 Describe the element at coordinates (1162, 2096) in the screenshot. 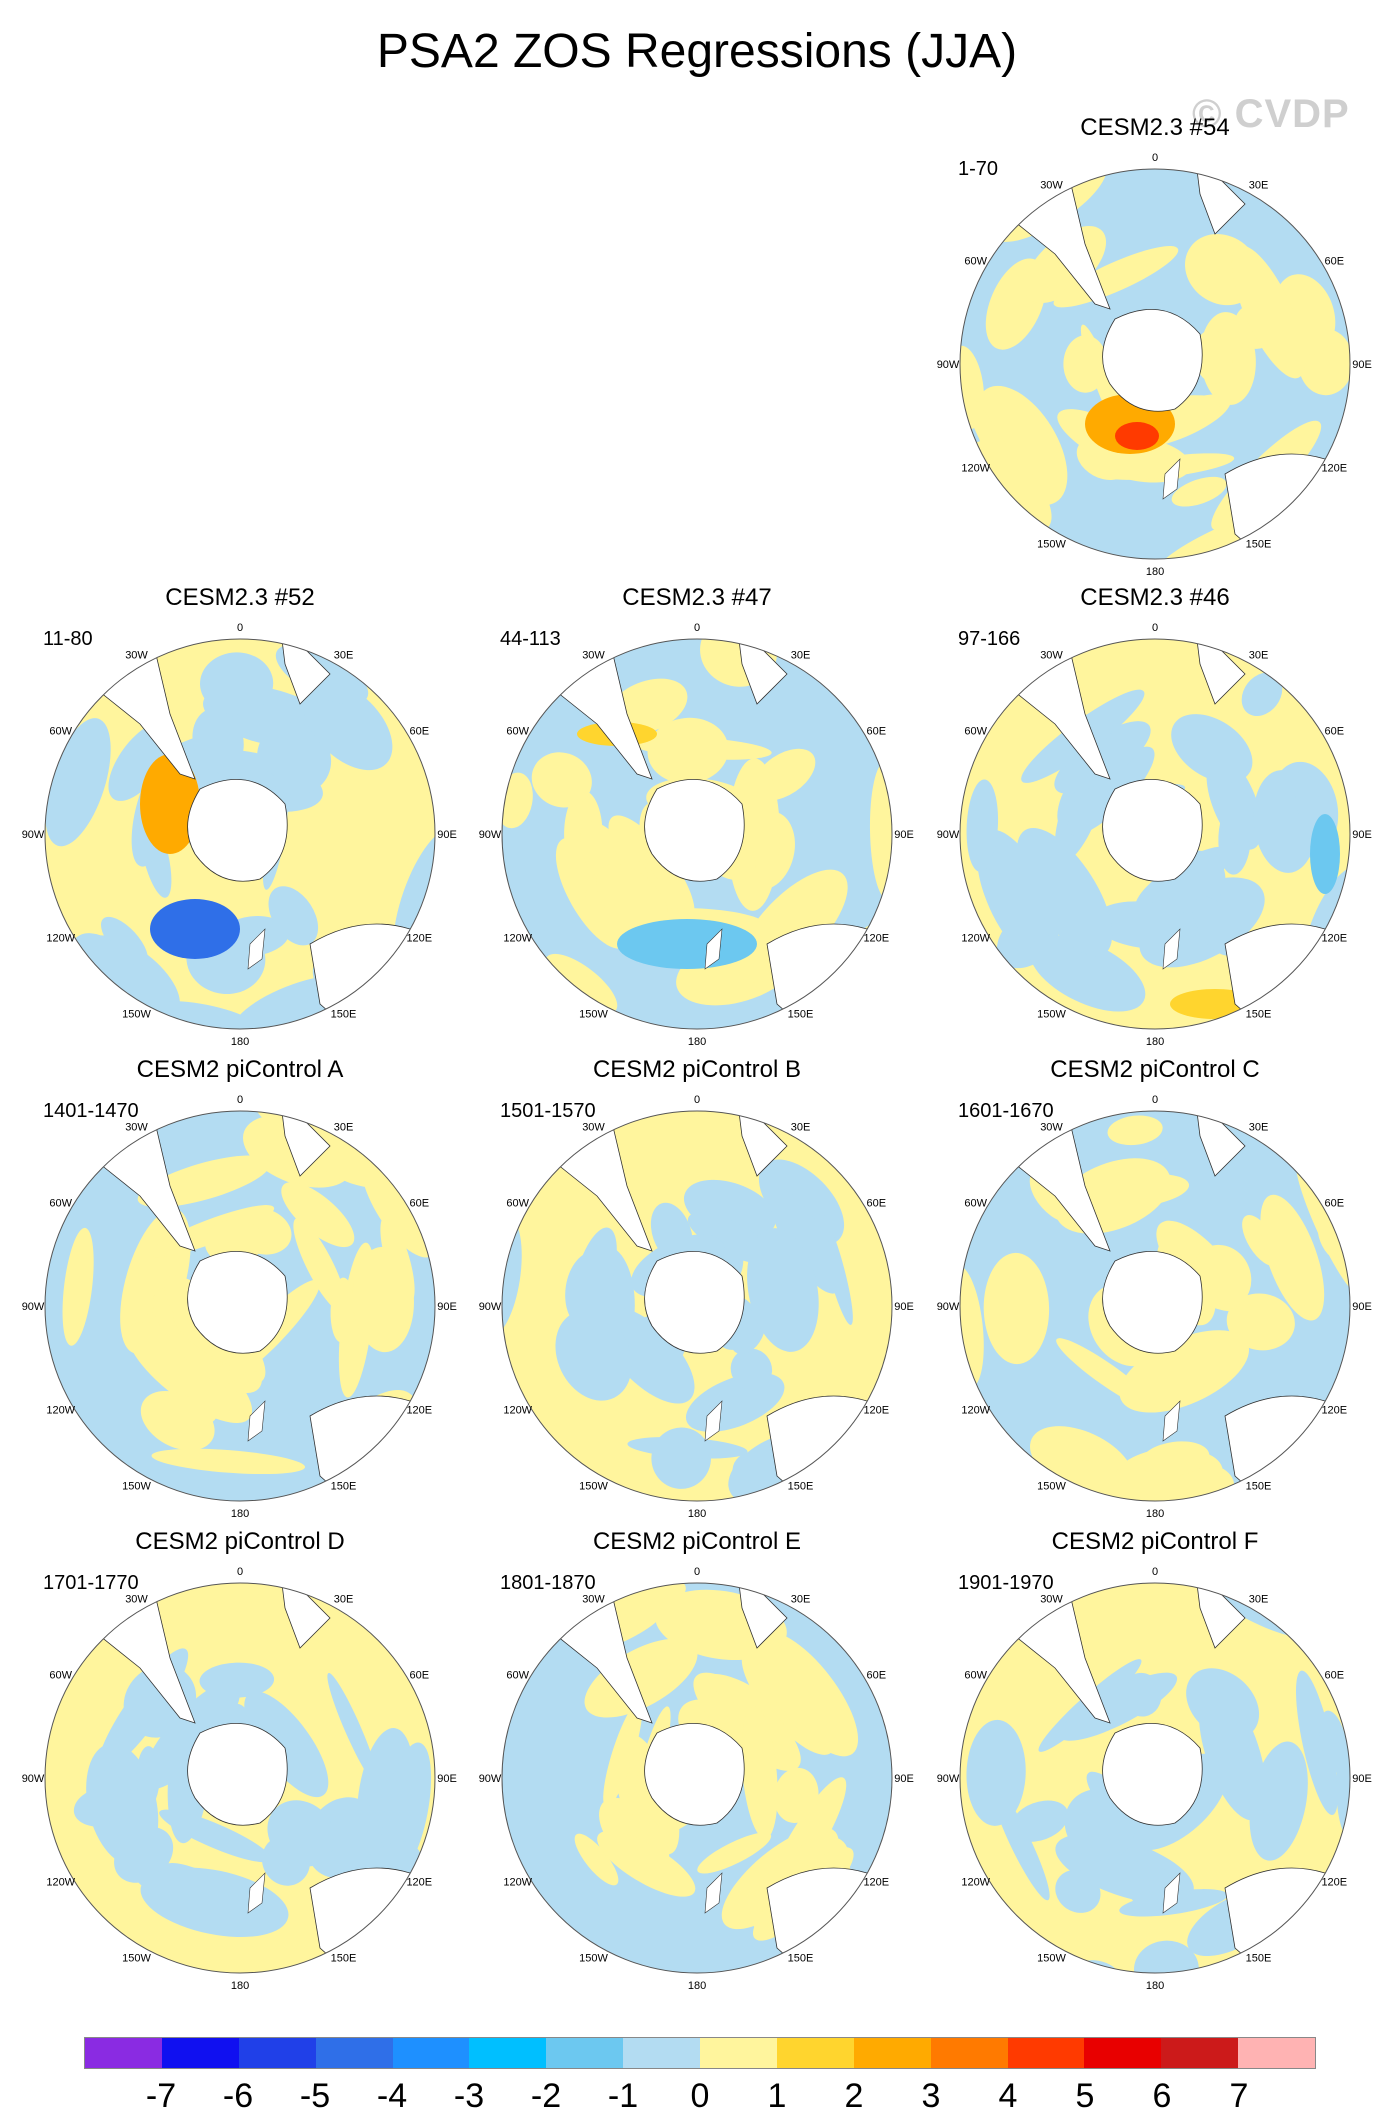

I see `colorbar-tick-label: 6` at that location.